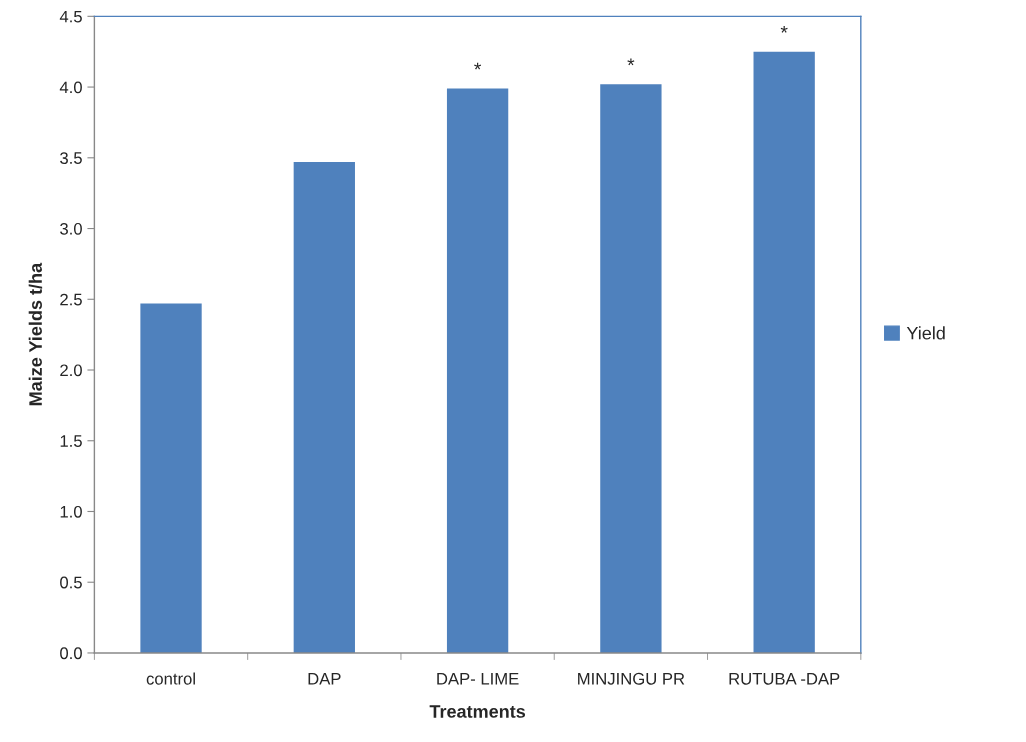 This screenshot has height=742, width=1026. Describe the element at coordinates (170, 678) in the screenshot. I see `x-tick-label: control` at that location.